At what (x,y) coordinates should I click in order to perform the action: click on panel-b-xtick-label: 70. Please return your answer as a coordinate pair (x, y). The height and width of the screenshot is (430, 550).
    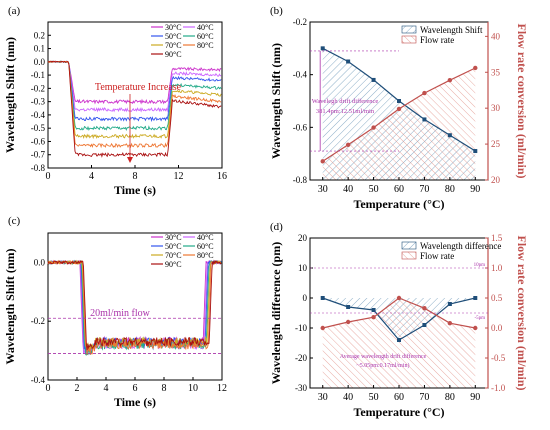
    Looking at the image, I should click on (424, 189).